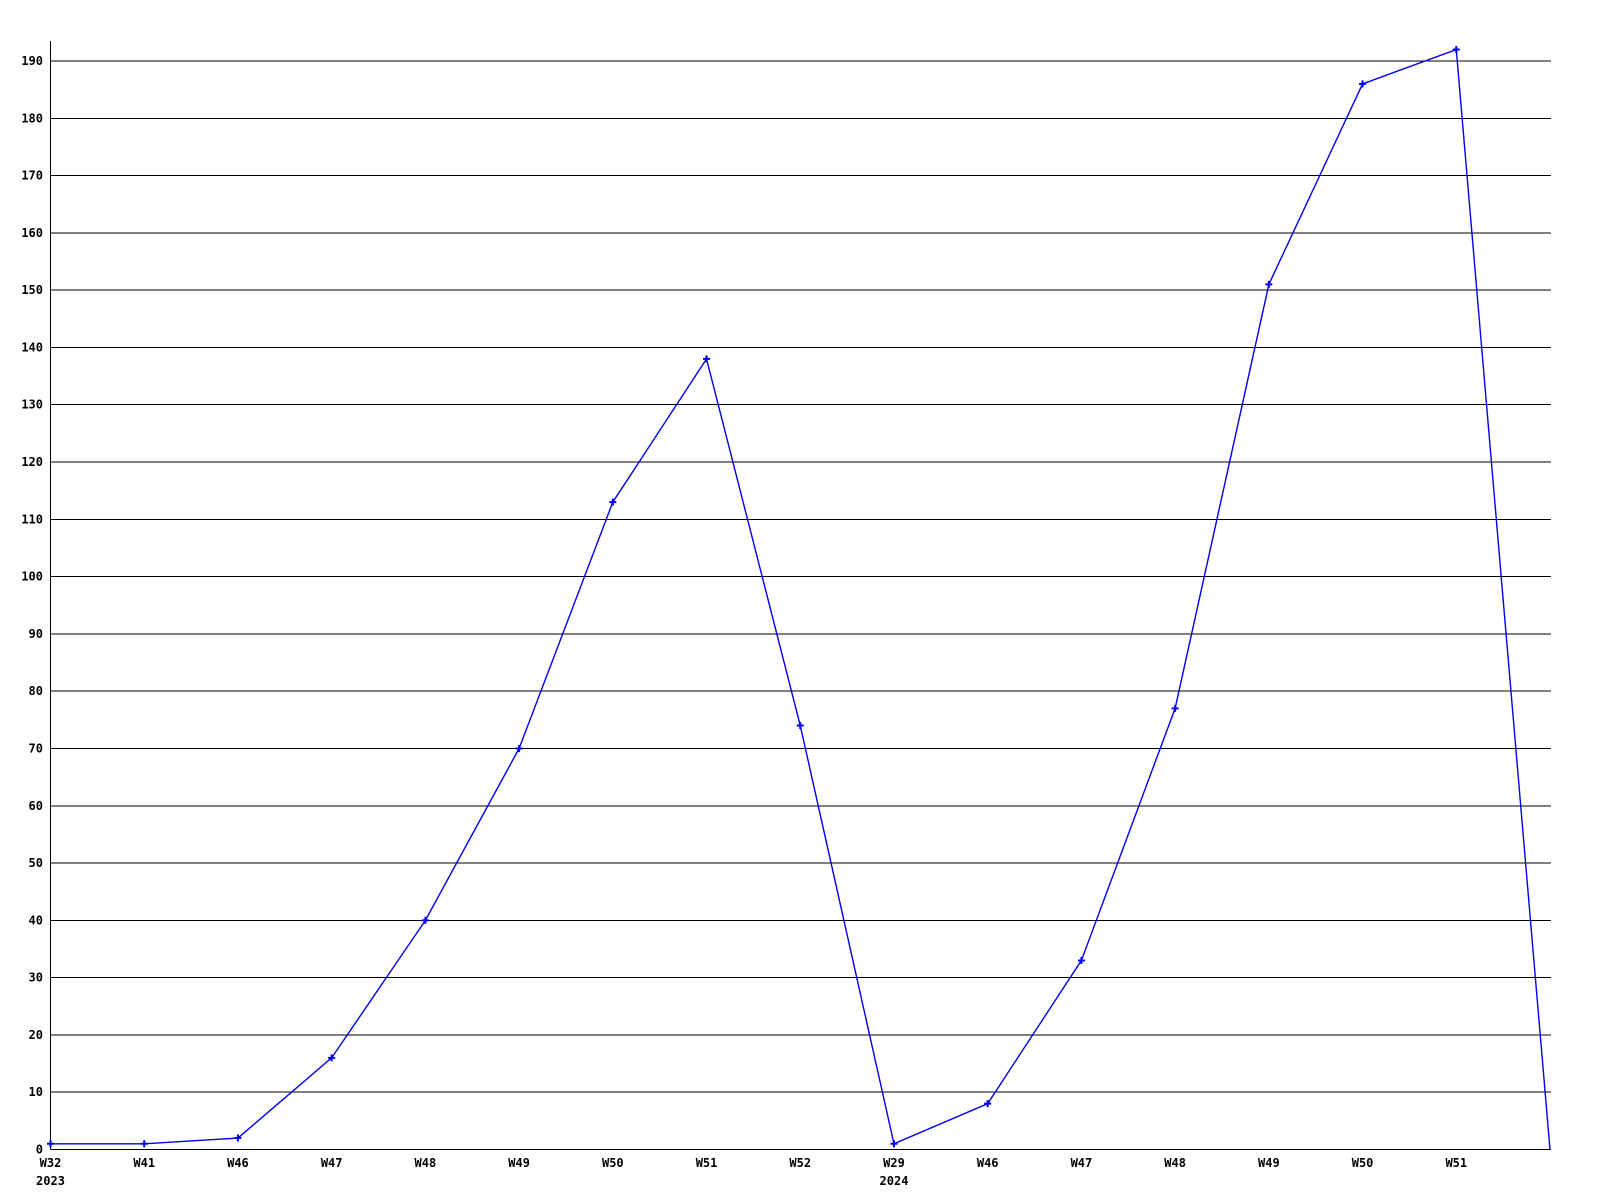 The width and height of the screenshot is (1600, 1200). Describe the element at coordinates (894, 1181) in the screenshot. I see `x-axis-year-label: 2024` at that location.